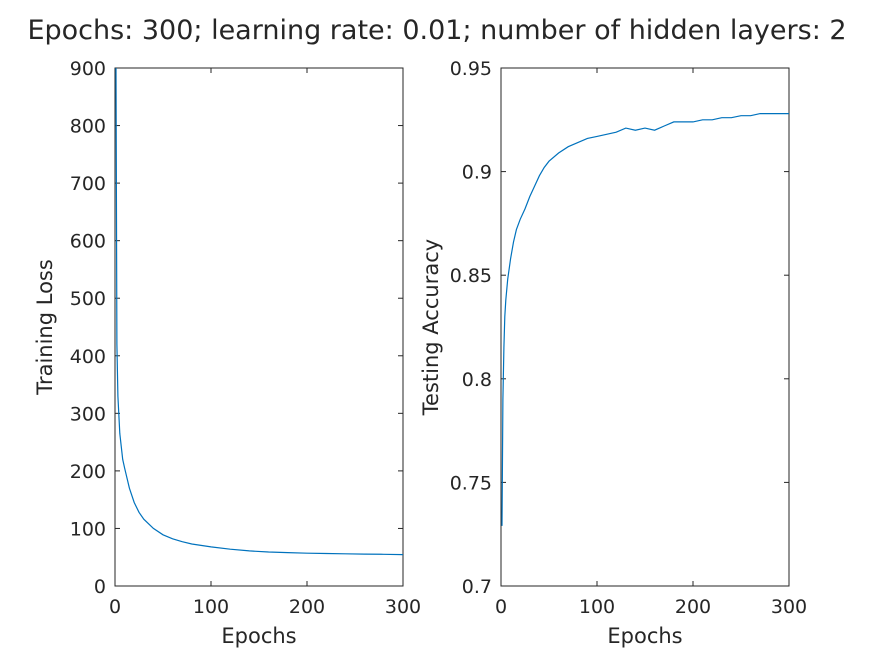 This screenshot has width=875, height=656. What do you see at coordinates (471, 483) in the screenshot?
I see `y-tick-label: 0.75` at bounding box center [471, 483].